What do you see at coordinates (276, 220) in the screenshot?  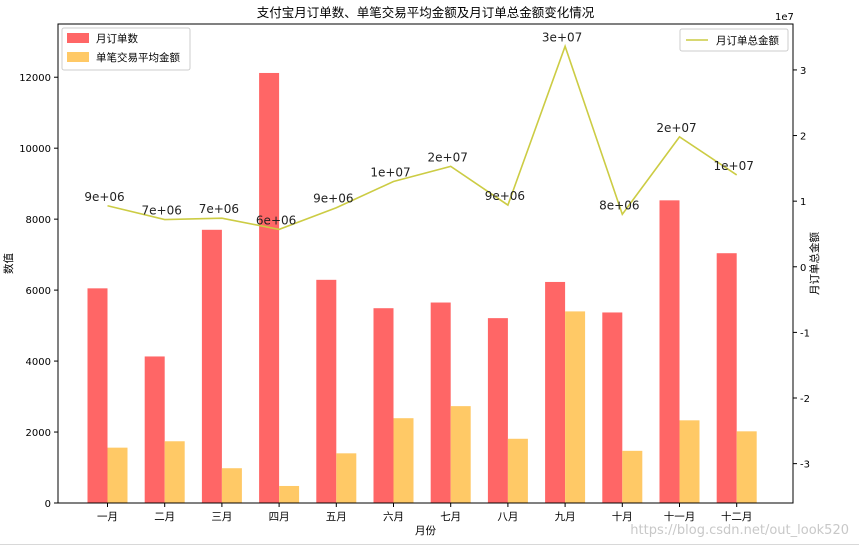 I see `line-data-label: 6e+06` at bounding box center [276, 220].